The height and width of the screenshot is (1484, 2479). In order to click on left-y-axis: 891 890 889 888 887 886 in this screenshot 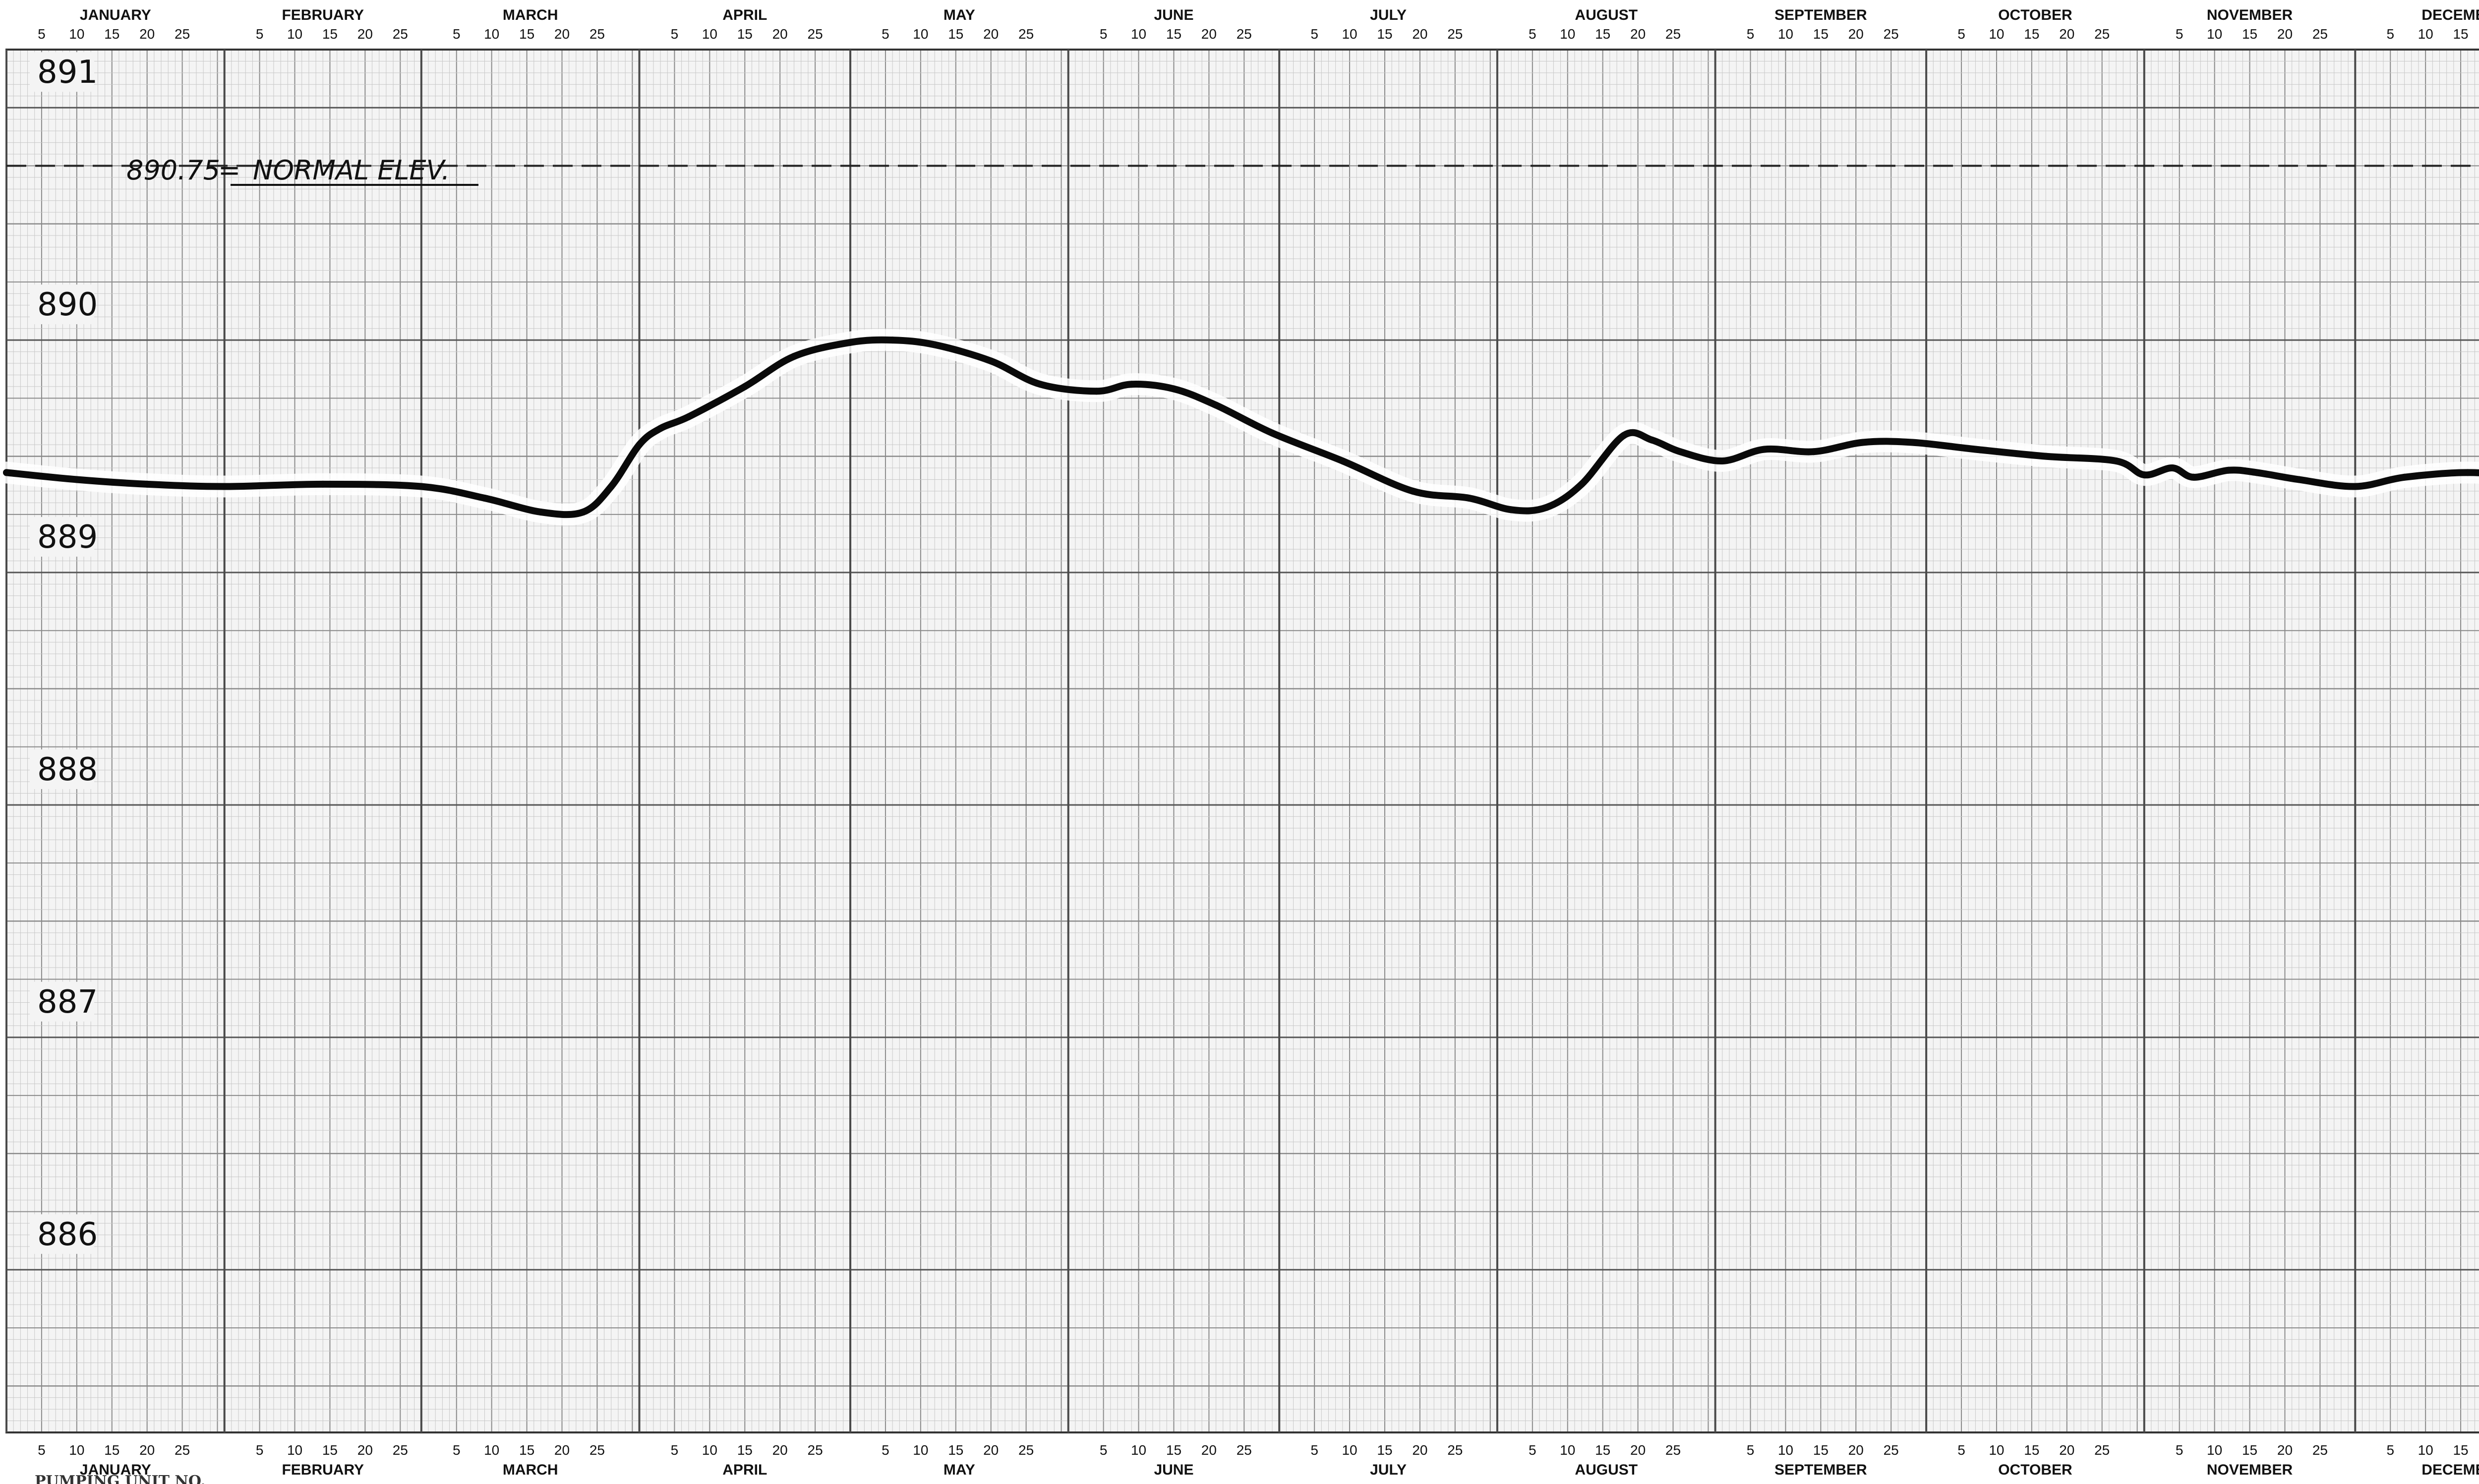, I will do `click(64, 653)`.